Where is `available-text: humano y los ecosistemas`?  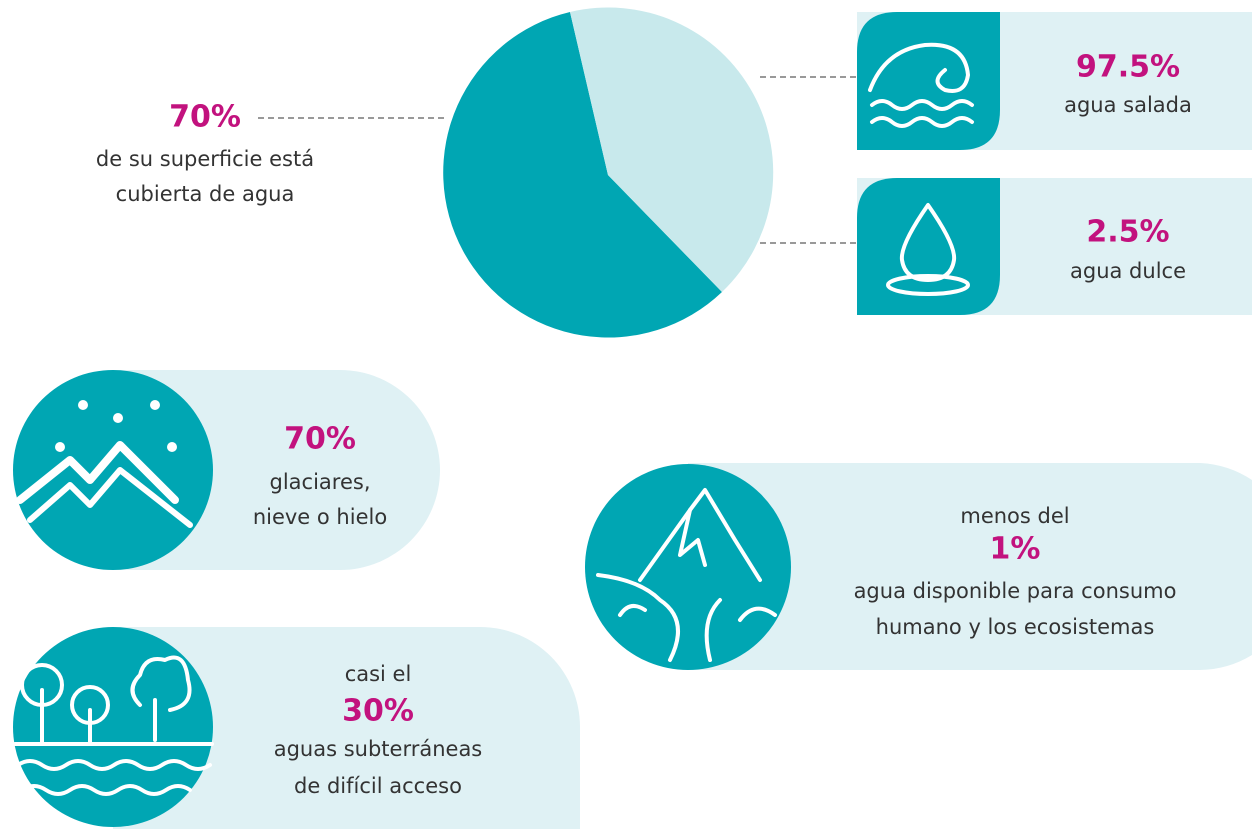
available-text: humano y los ecosistemas is located at coordinates (1015, 627).